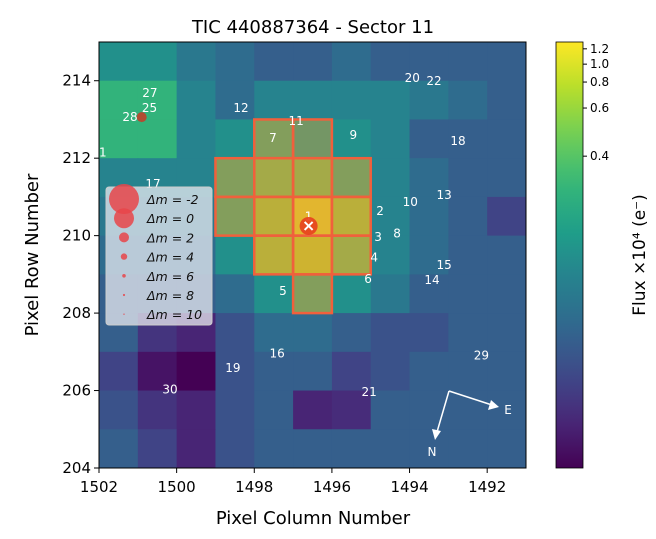  What do you see at coordinates (174, 314) in the screenshot?
I see `legend-entry-label: Δm = 10` at bounding box center [174, 314].